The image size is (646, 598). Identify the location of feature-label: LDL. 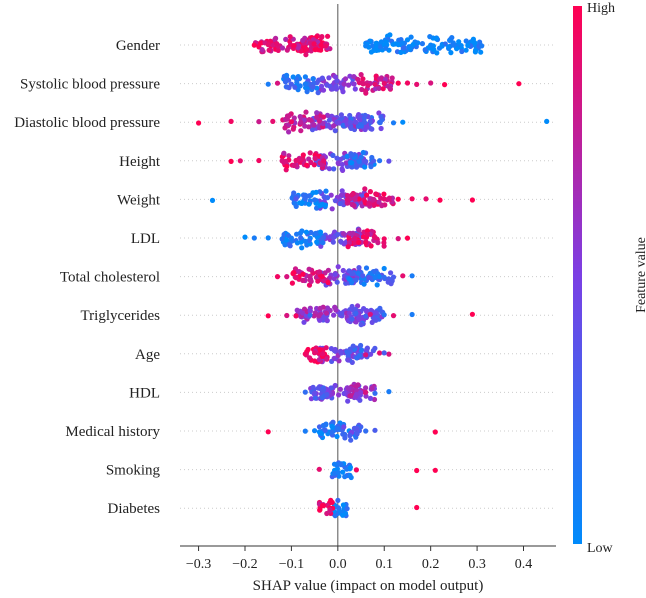
(145, 239).